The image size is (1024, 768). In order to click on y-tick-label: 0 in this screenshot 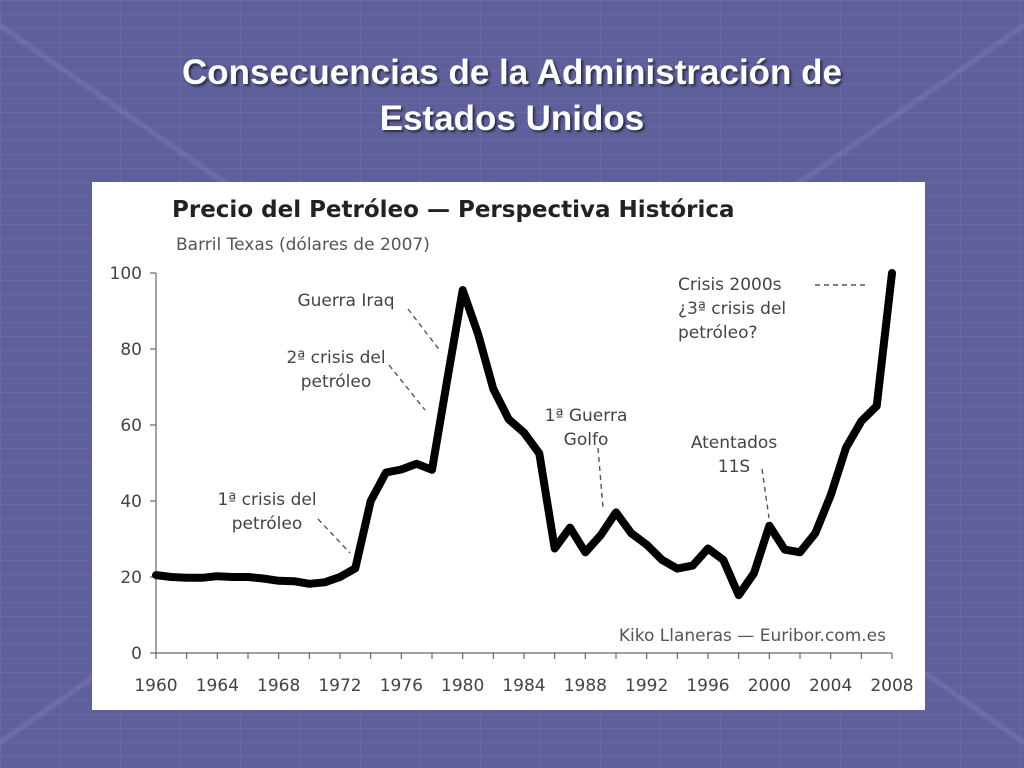, I will do `click(136, 654)`.